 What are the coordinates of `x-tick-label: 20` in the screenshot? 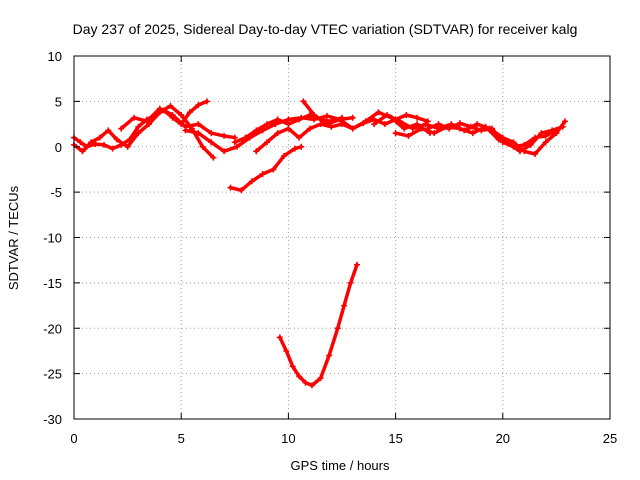 It's located at (503, 438).